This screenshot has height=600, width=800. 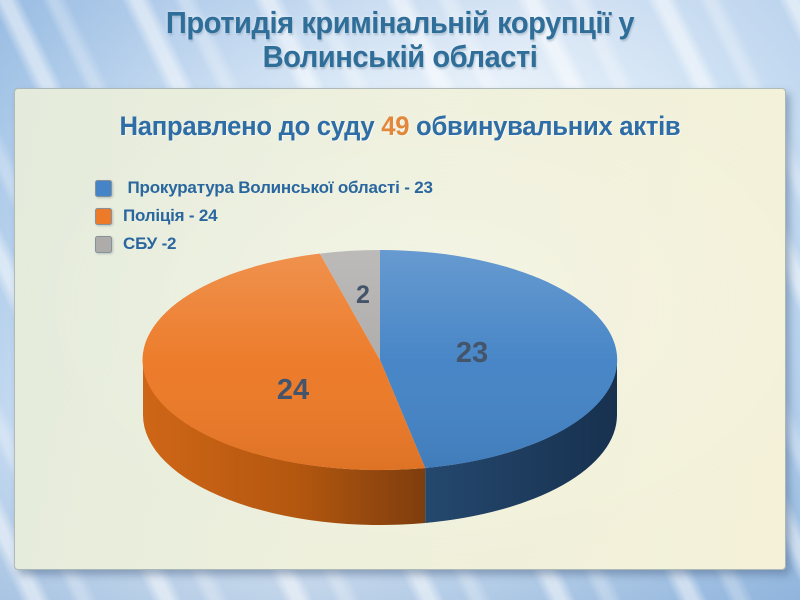 I want to click on pie-label-prosecutor: 23, so click(x=472, y=353).